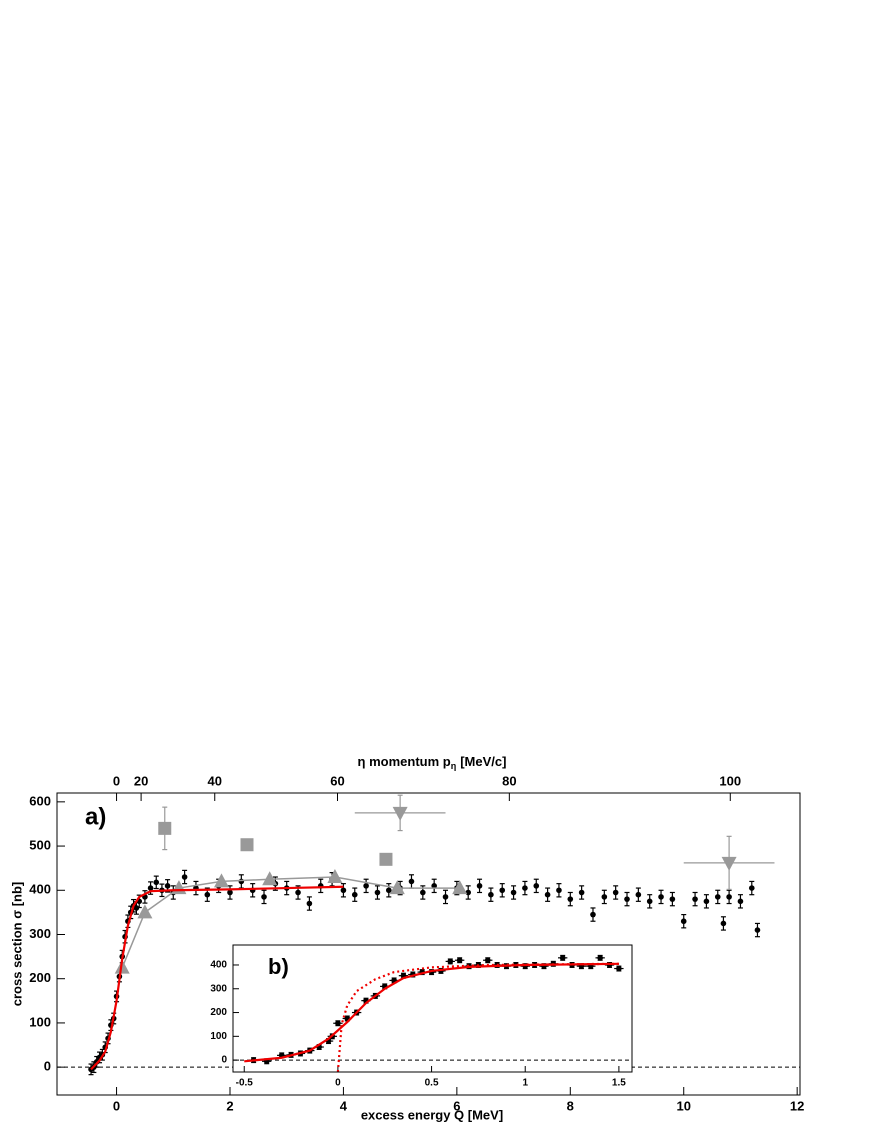 The height and width of the screenshot is (1128, 872). What do you see at coordinates (116, 780) in the screenshot?
I see `top-tick-label: 0` at bounding box center [116, 780].